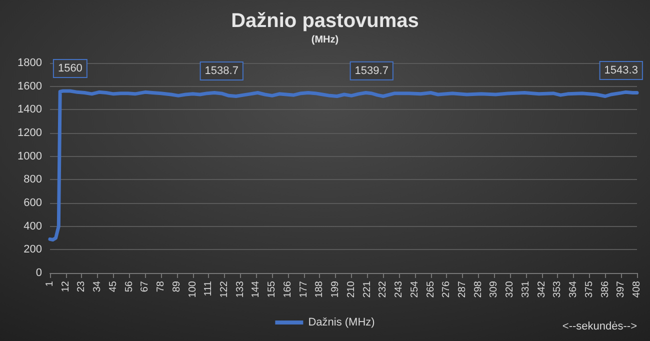 The image size is (650, 341). What do you see at coordinates (30, 133) in the screenshot?
I see `y-tick-label: 1200` at bounding box center [30, 133].